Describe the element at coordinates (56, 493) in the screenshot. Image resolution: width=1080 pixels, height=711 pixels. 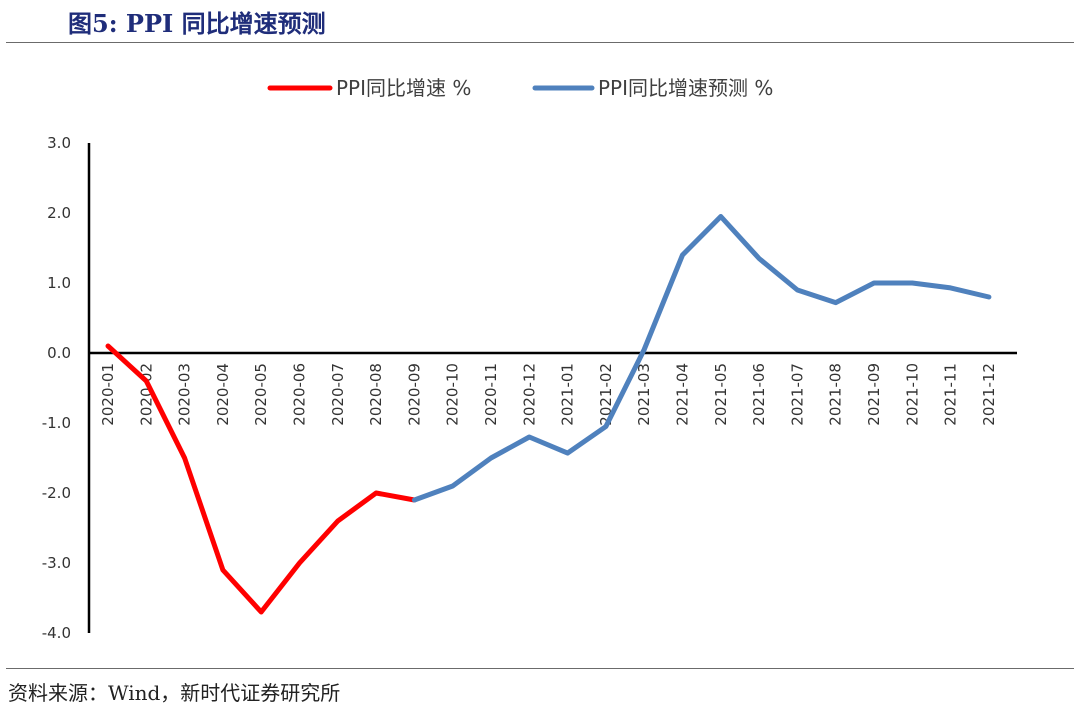
I see `y-tick-label: -2.0` at that location.